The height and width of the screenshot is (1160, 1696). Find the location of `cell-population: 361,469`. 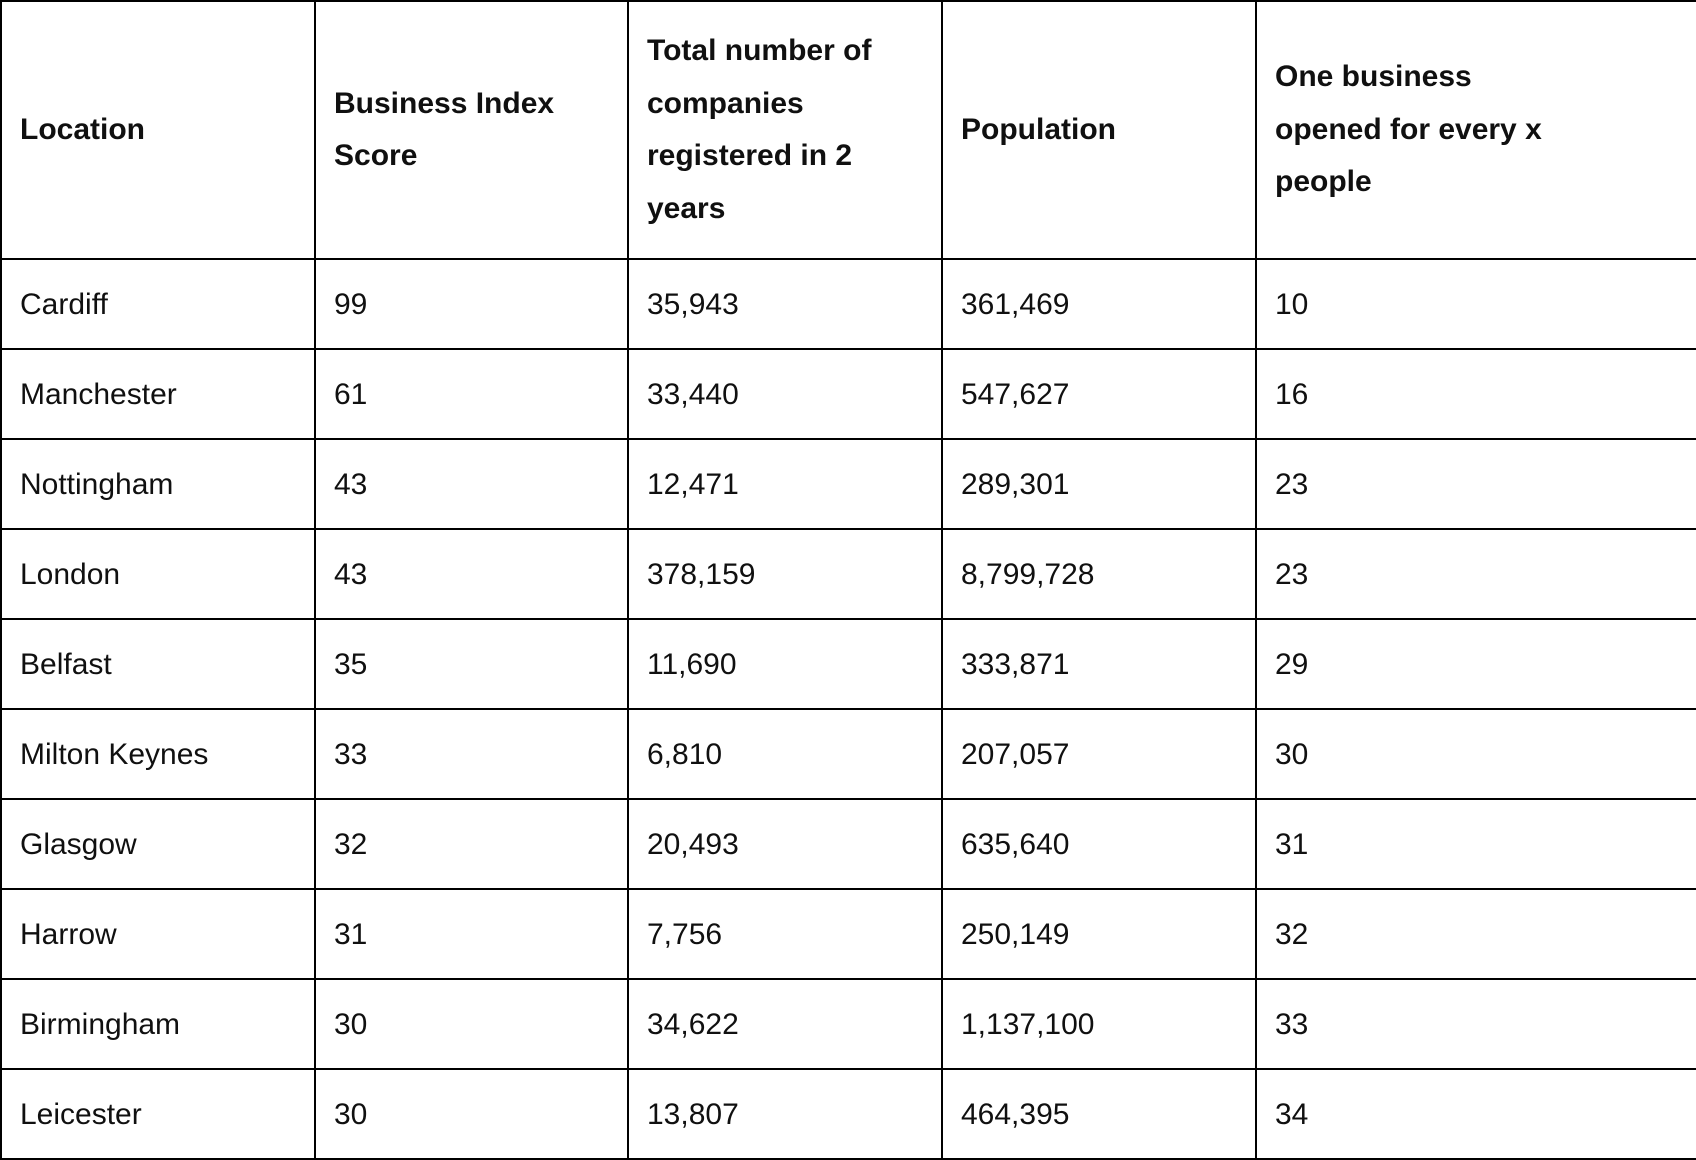

cell-population: 361,469 is located at coordinates (1099, 304).